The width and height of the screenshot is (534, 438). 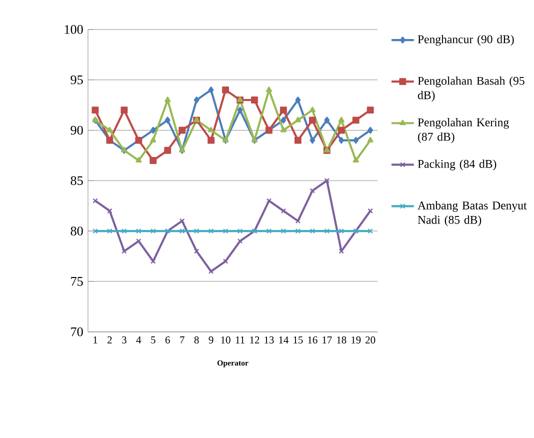 I want to click on x-tick-label: 5, so click(x=153, y=340).